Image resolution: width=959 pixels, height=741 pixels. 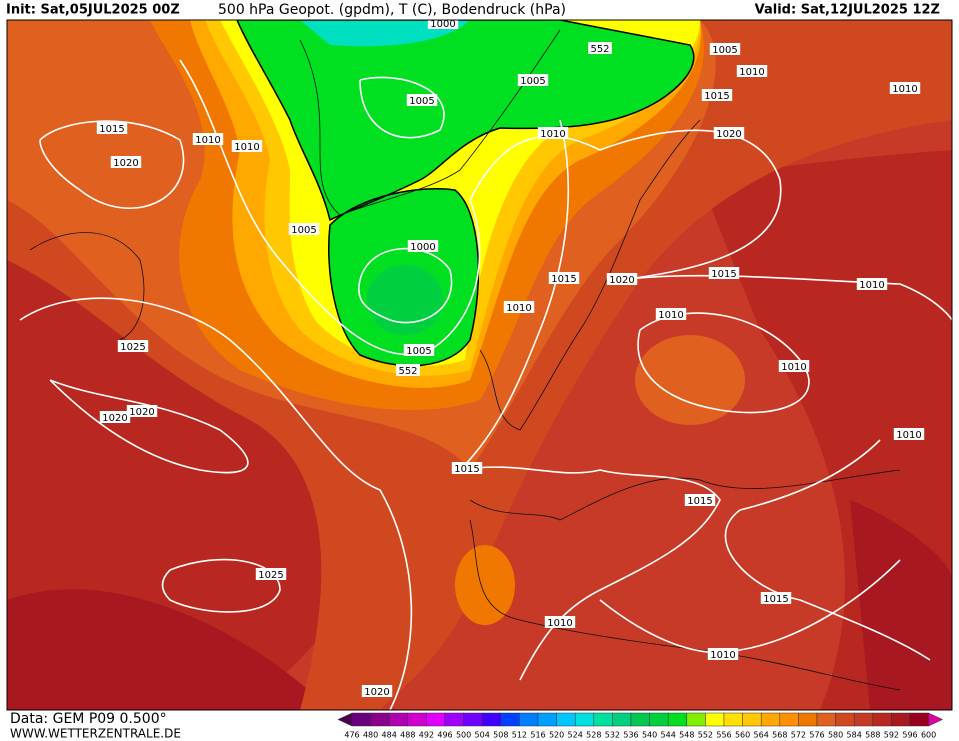 I want to click on legend-label: 548, so click(x=686, y=735).